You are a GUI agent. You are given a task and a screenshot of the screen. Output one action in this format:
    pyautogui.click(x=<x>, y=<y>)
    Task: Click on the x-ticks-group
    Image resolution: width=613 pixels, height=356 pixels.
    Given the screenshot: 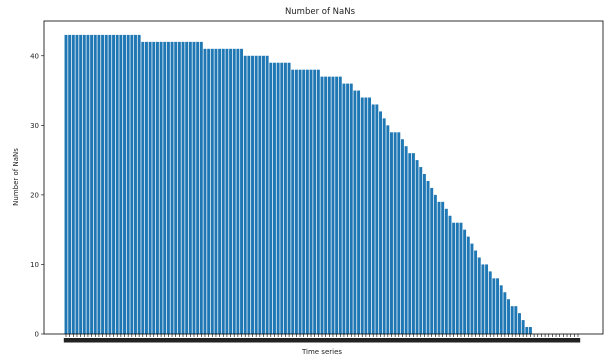 What is the action you would take?
    pyautogui.click(x=322, y=338)
    